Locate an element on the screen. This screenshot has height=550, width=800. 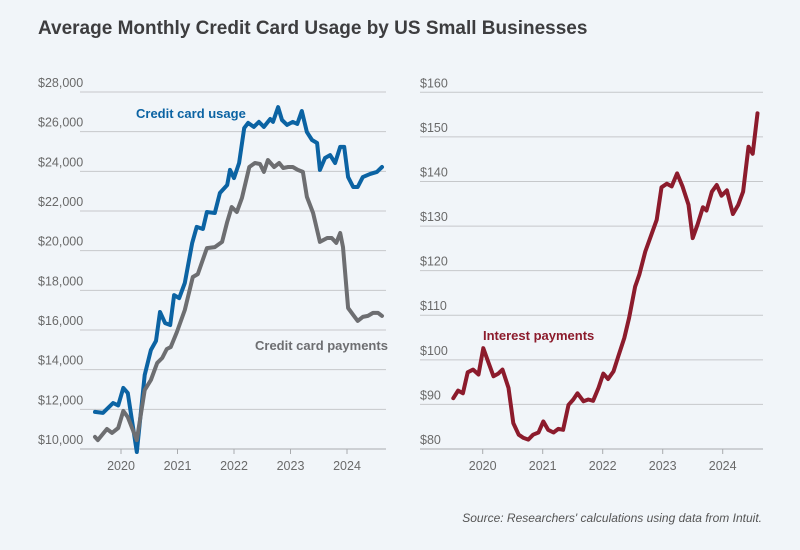
series-label: Credit card usage is located at coordinates (191, 113).